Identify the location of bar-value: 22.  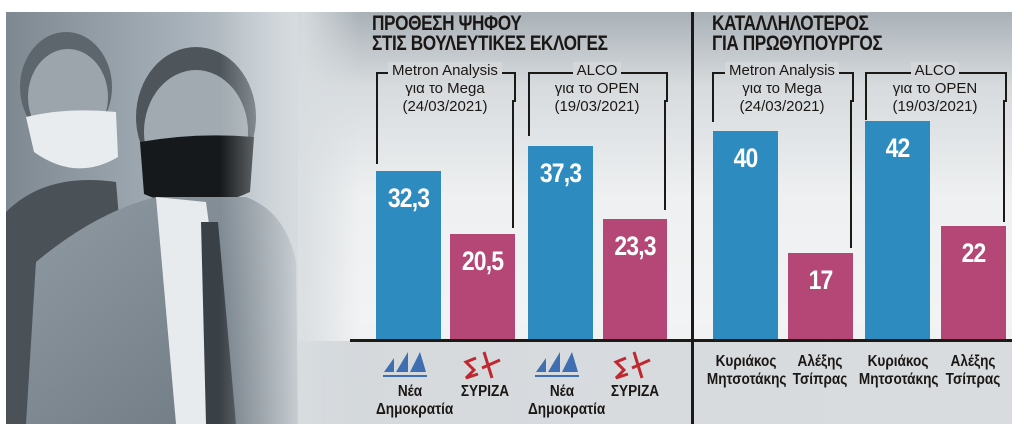
(974, 253).